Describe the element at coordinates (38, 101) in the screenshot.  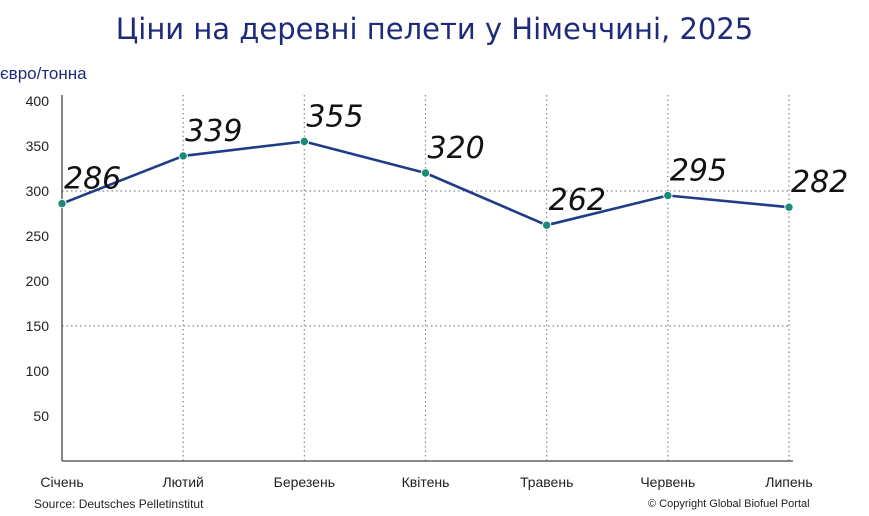
I see `y-tick-label: 400` at that location.